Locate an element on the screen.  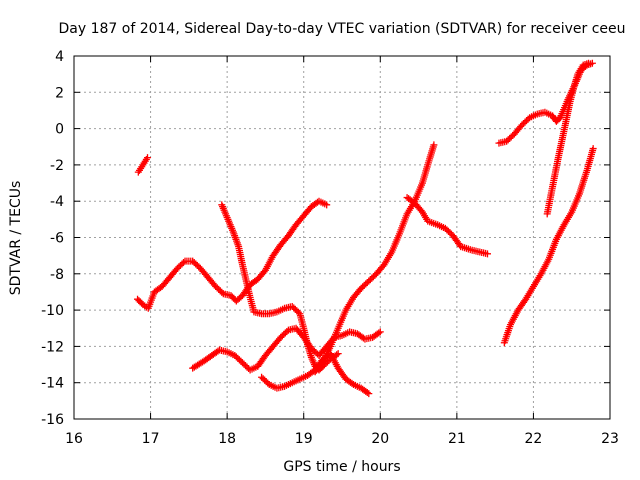
y-tick-label: -12 is located at coordinates (52, 347).